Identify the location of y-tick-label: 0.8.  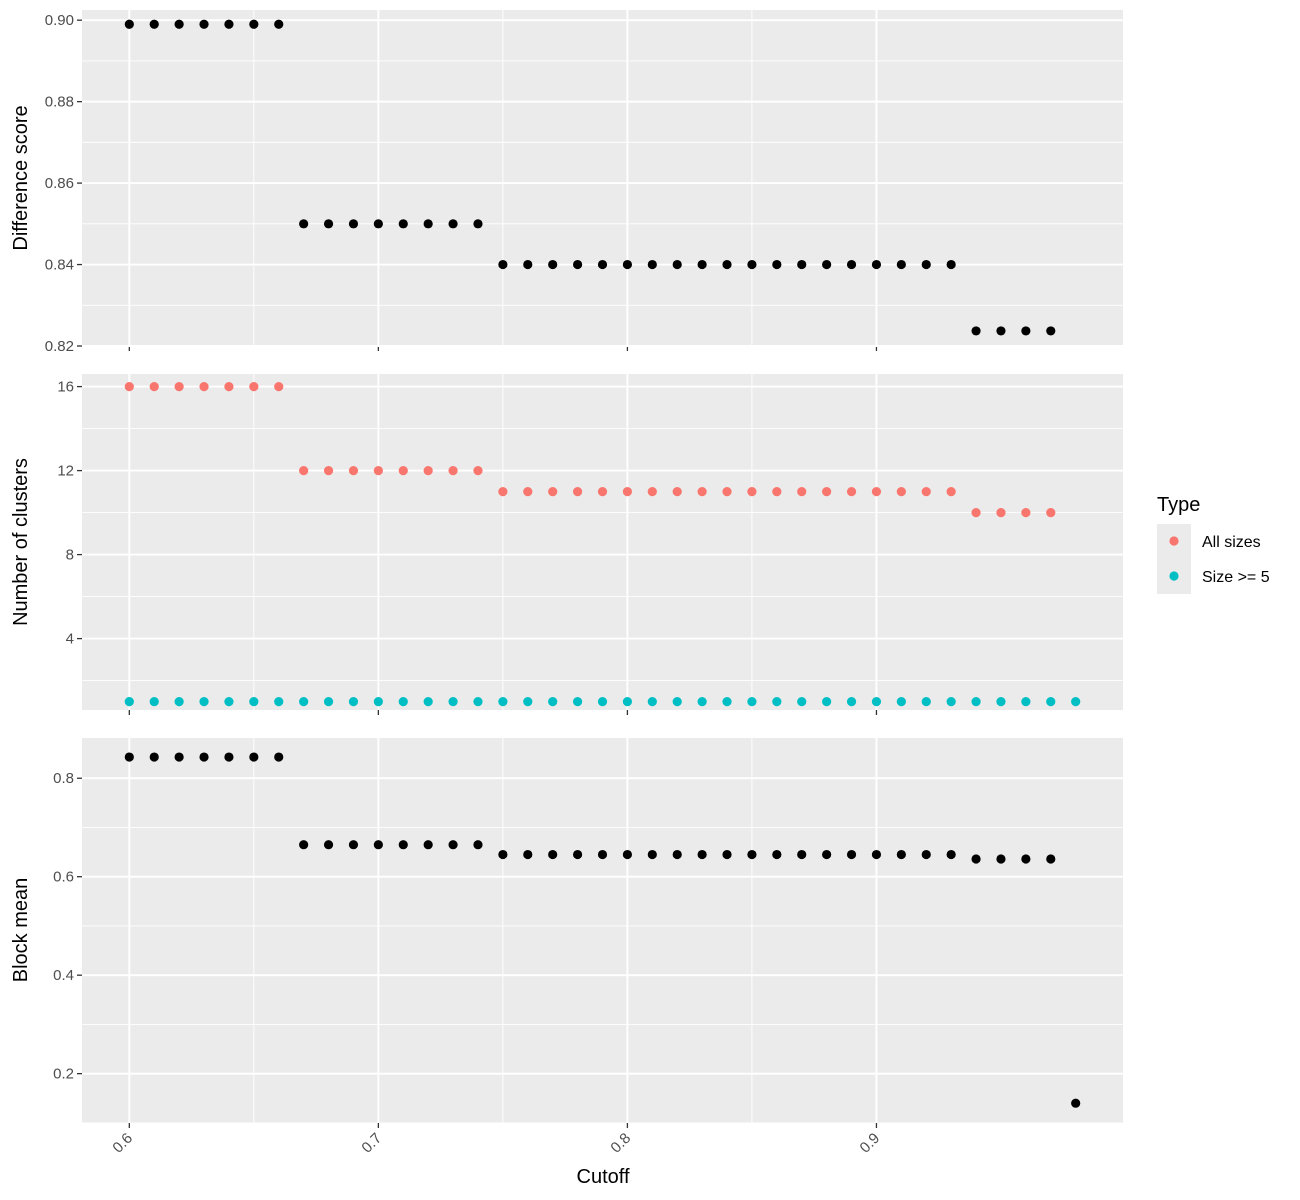
(63, 778).